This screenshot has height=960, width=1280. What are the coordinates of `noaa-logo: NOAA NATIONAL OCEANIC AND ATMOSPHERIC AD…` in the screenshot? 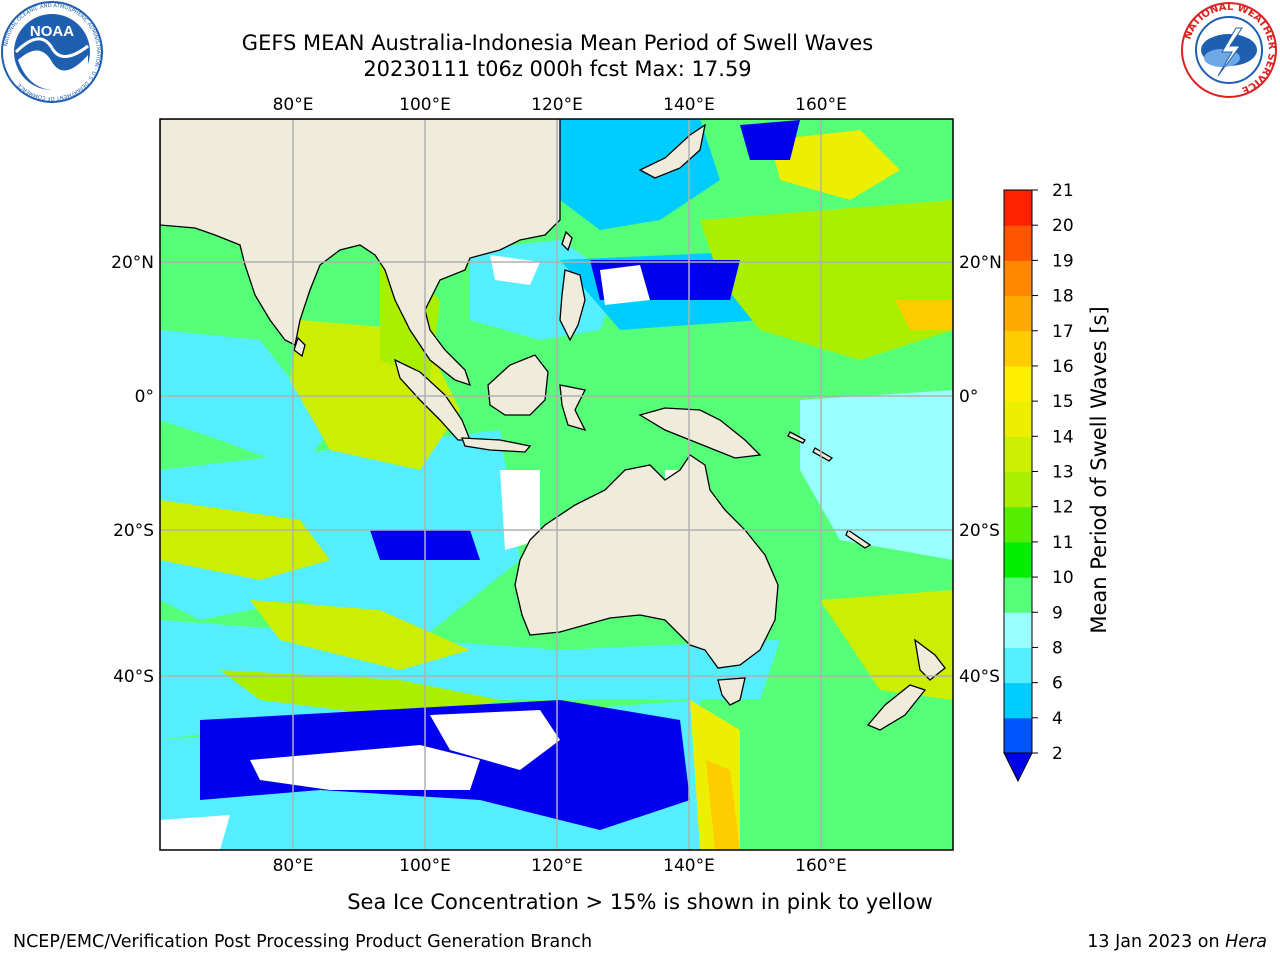 It's located at (52, 52).